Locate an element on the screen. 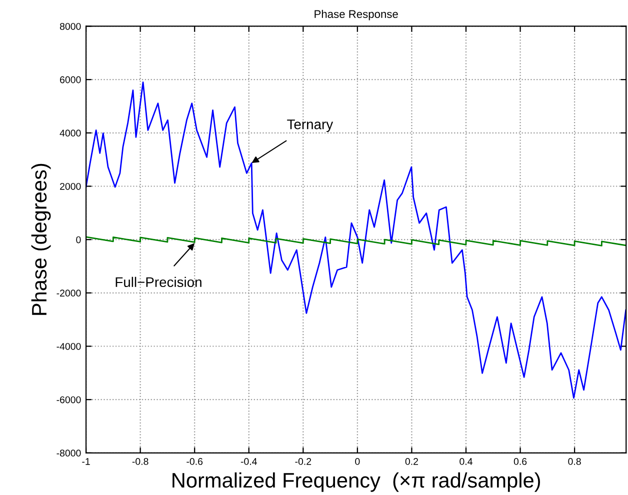 This screenshot has width=628, height=495. y-tick-label: -8000 is located at coordinates (68, 453).